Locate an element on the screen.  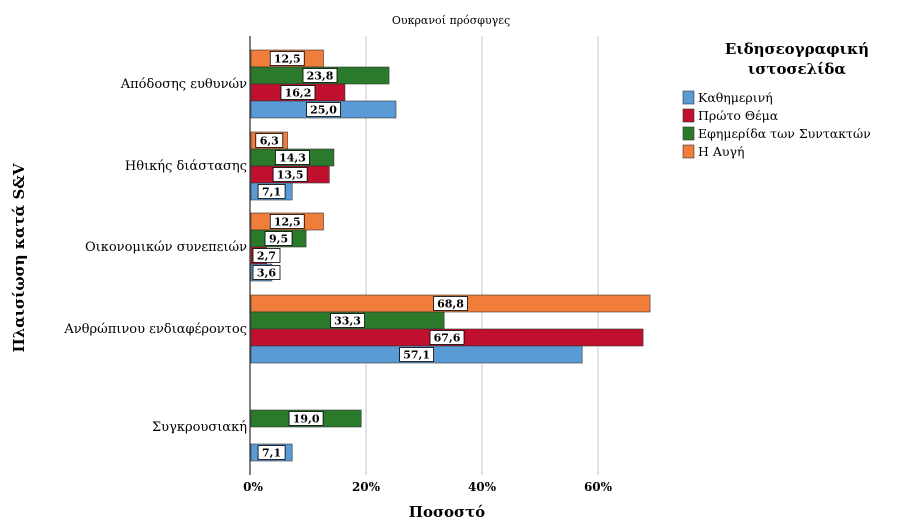
data-label-εφημερίδα-των-συντακτών-4: 19,0 is located at coordinates (306, 418).